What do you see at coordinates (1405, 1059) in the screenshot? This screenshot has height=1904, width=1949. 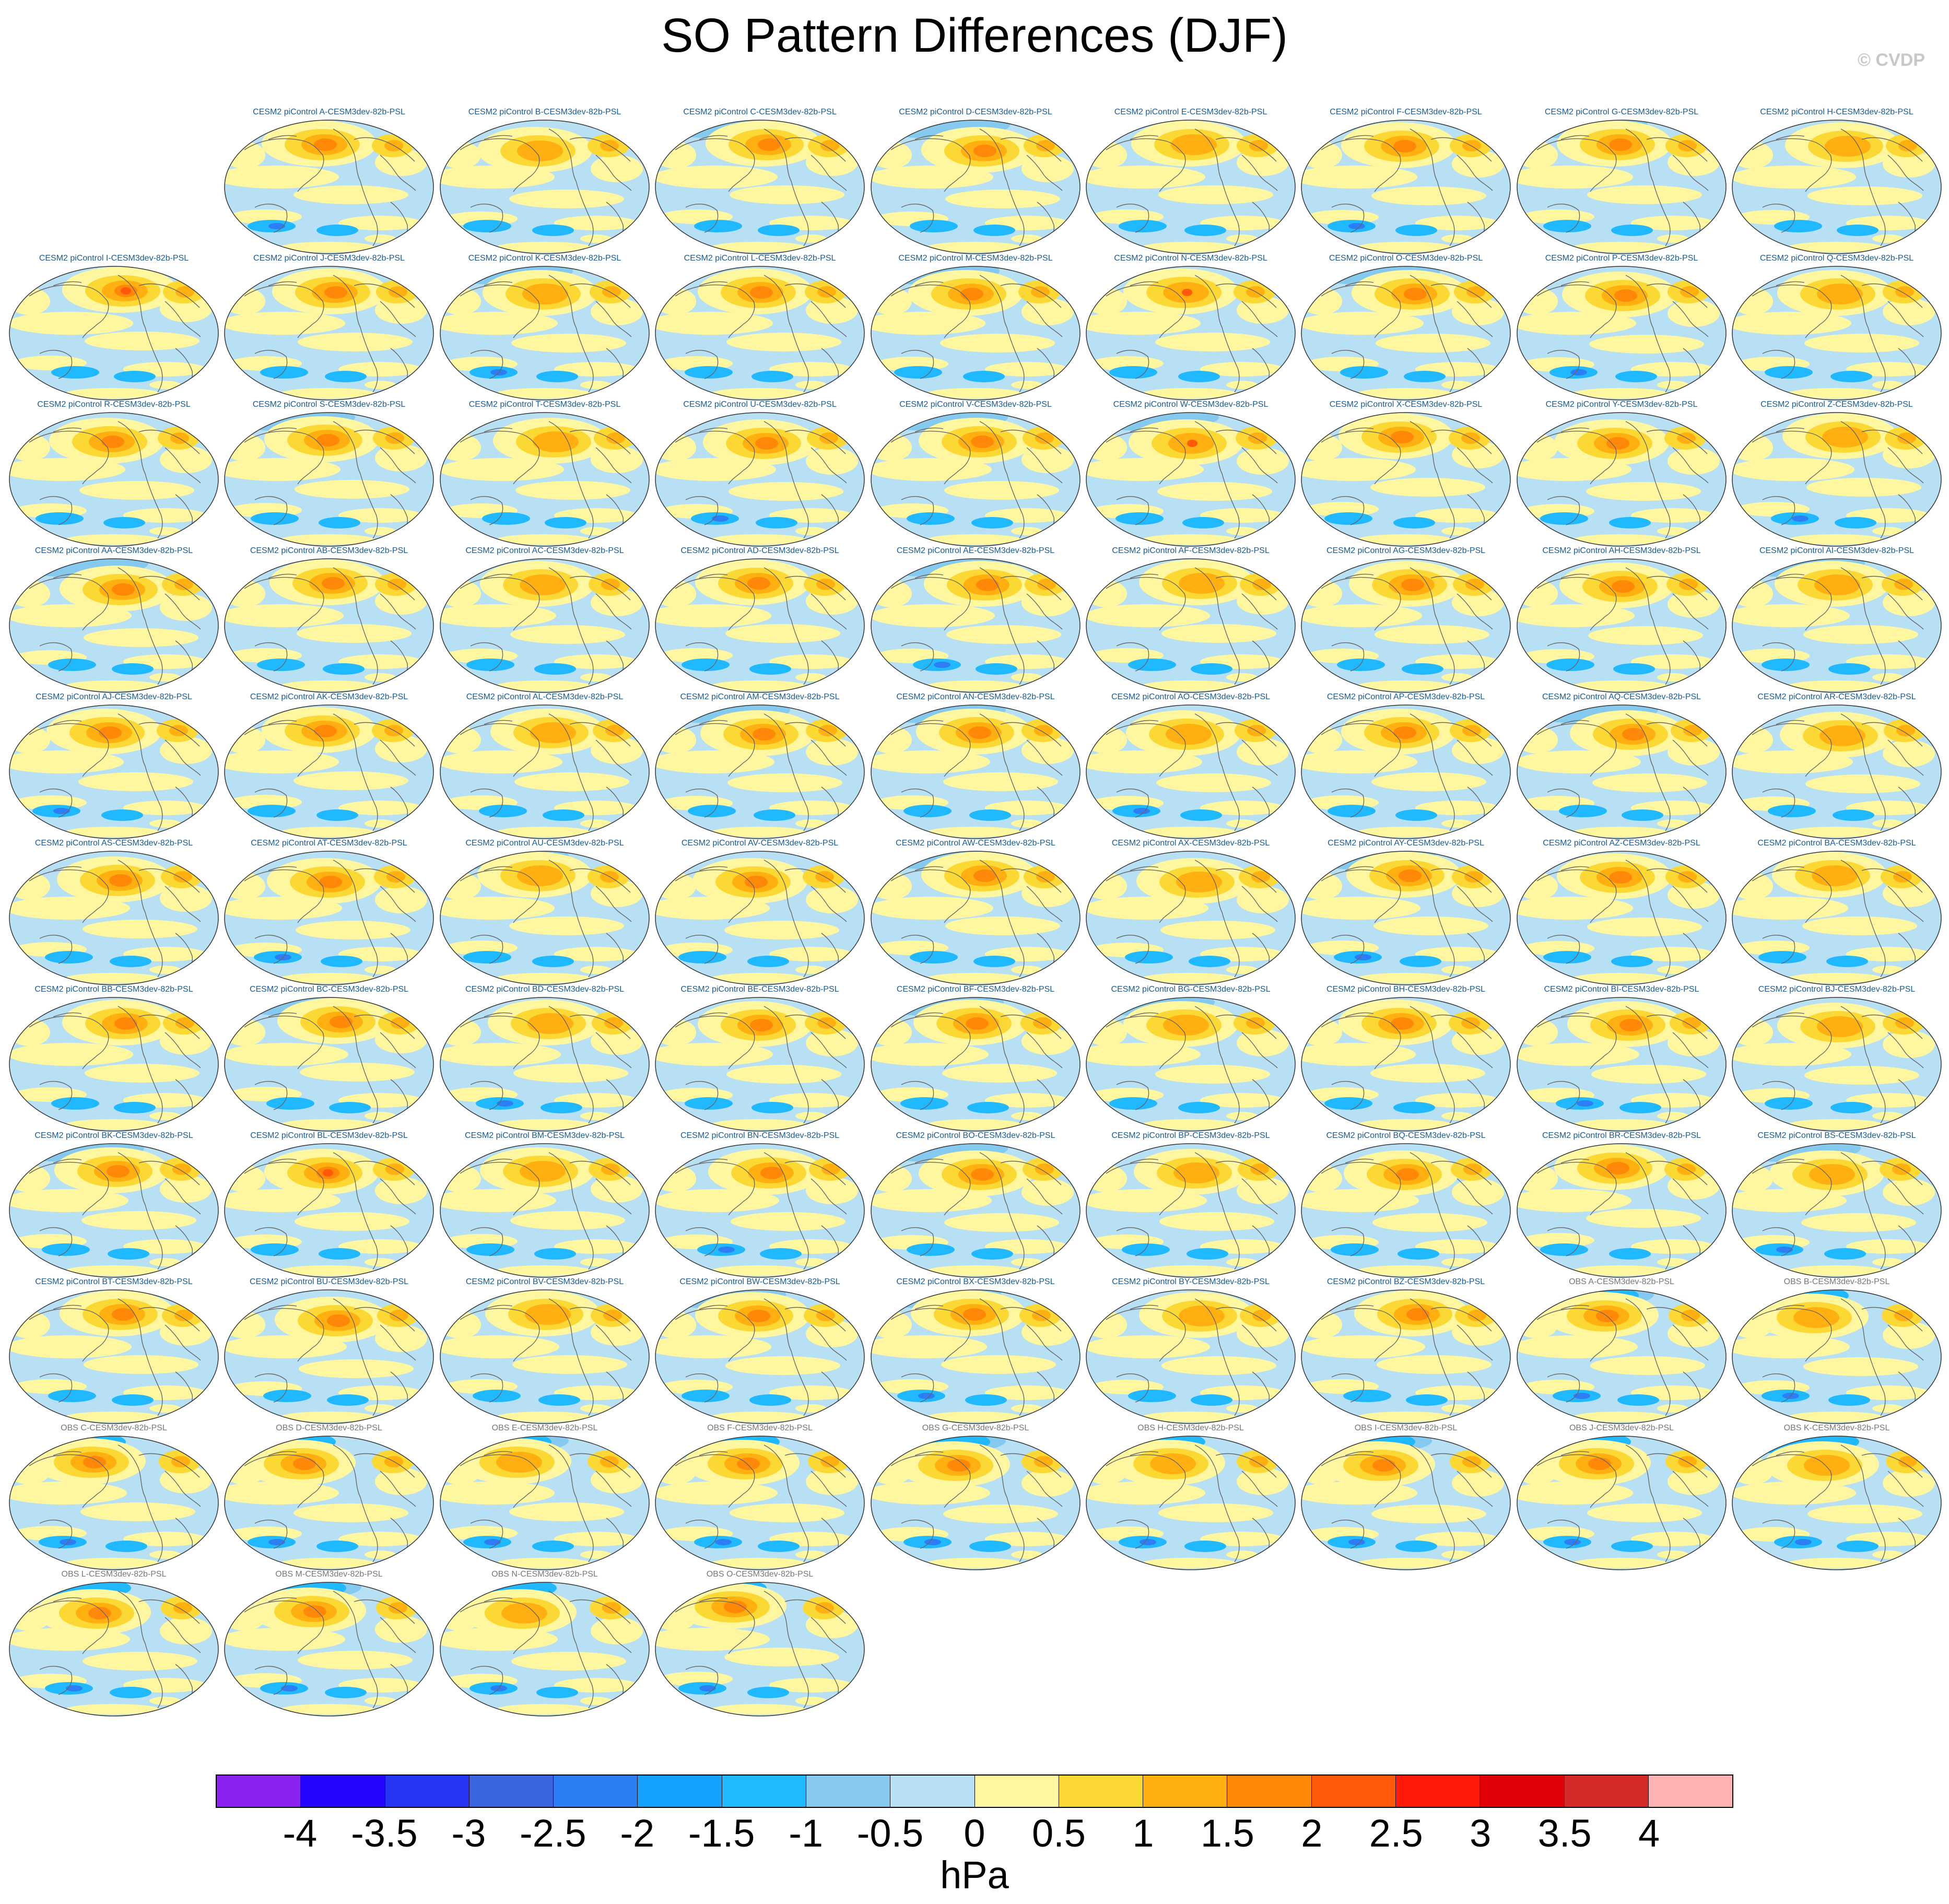 I see `map-panel: CESM2 piControl BH-CESM3dev-82b-PSL` at bounding box center [1405, 1059].